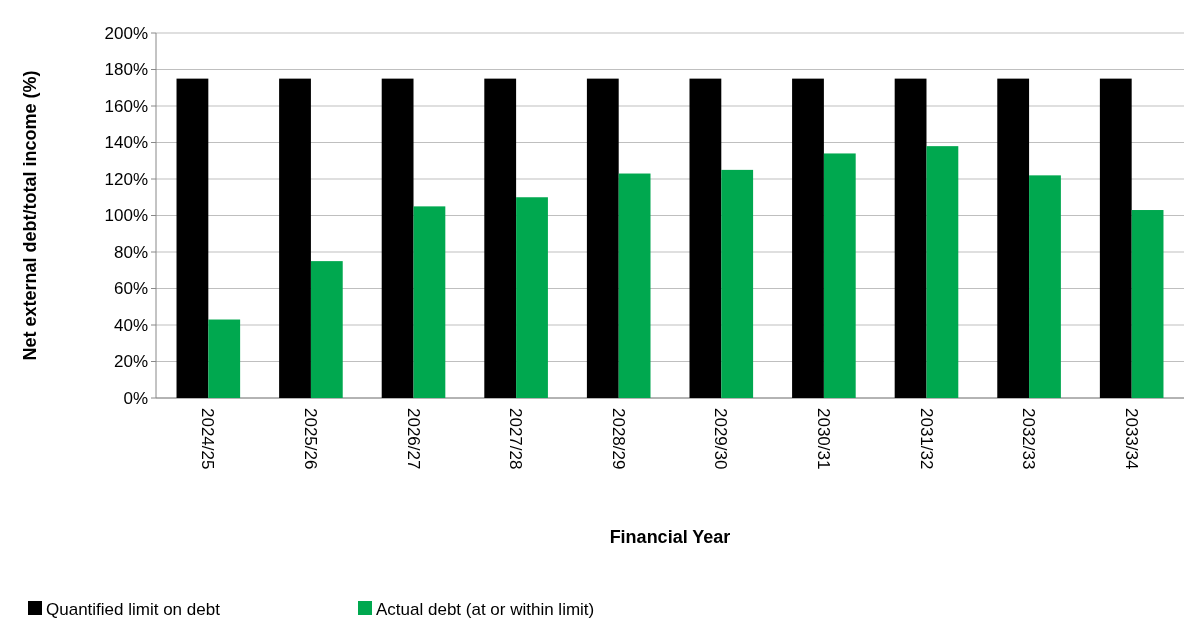 This screenshot has height=629, width=1204. Describe the element at coordinates (721, 439) in the screenshot. I see `x-tick-label: 2029/30` at that location.